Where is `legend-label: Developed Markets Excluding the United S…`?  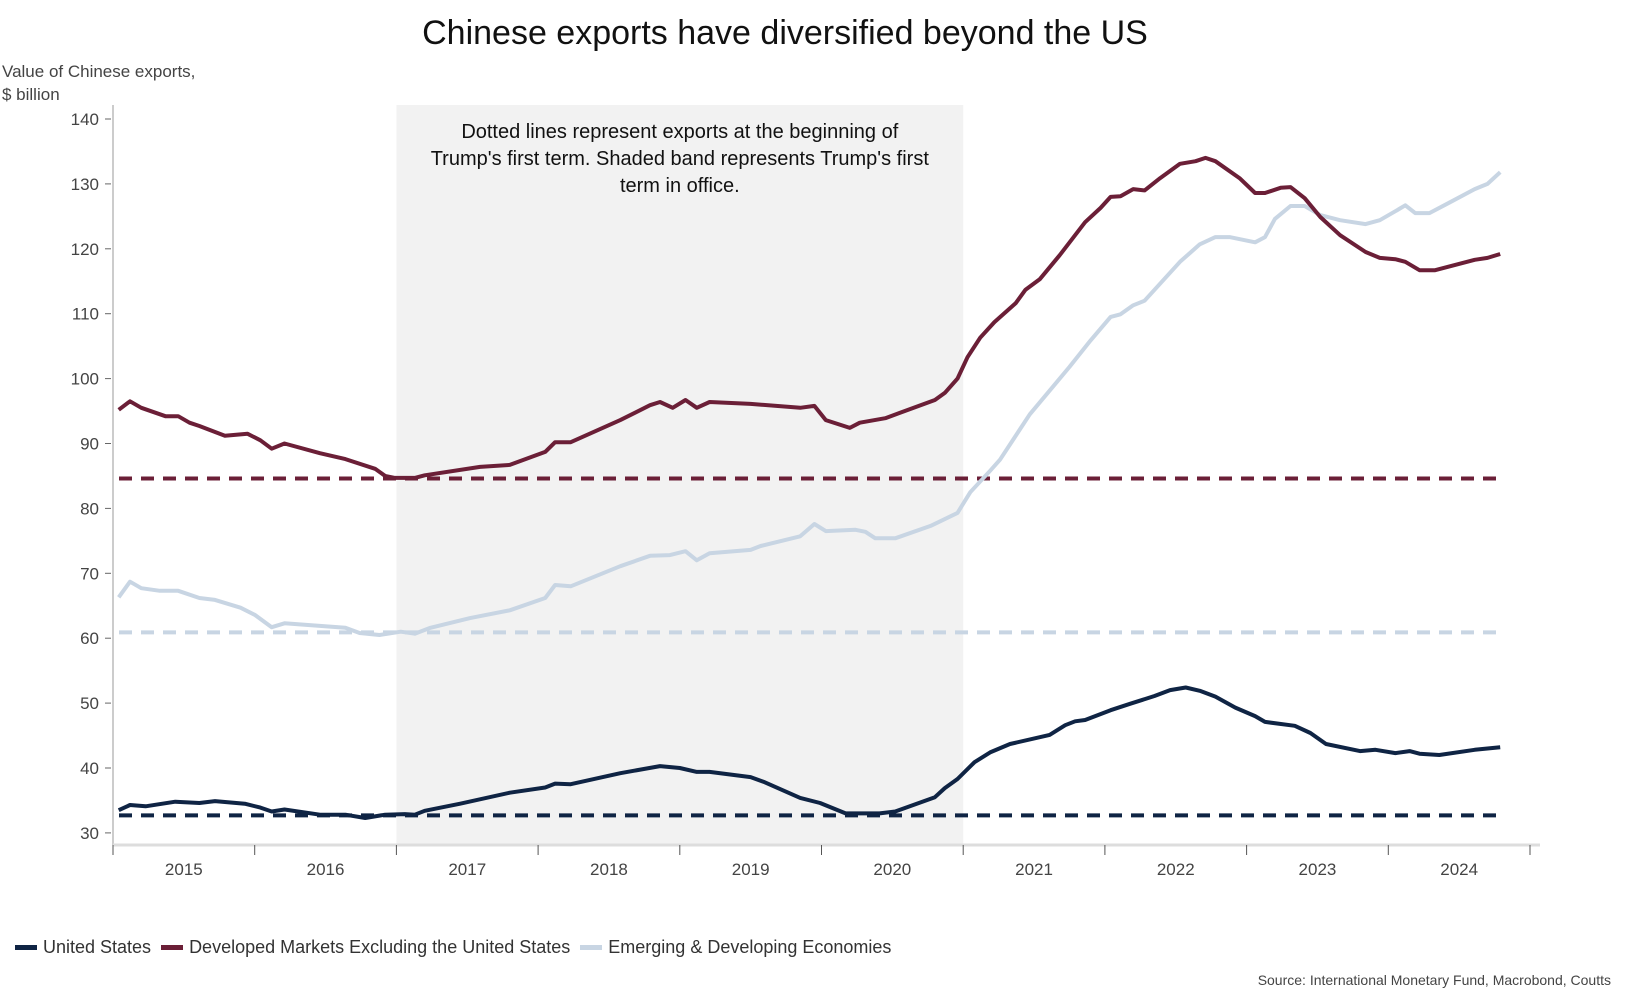
legend-label: Developed Markets Excluding the United S… is located at coordinates (380, 947).